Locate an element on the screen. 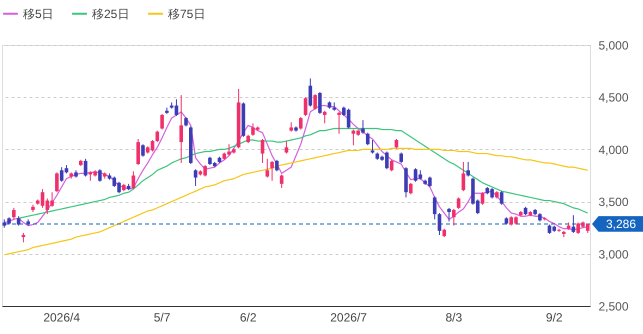 This screenshot has height=334, width=643. x-tick-label: 6/2 is located at coordinates (248, 317).